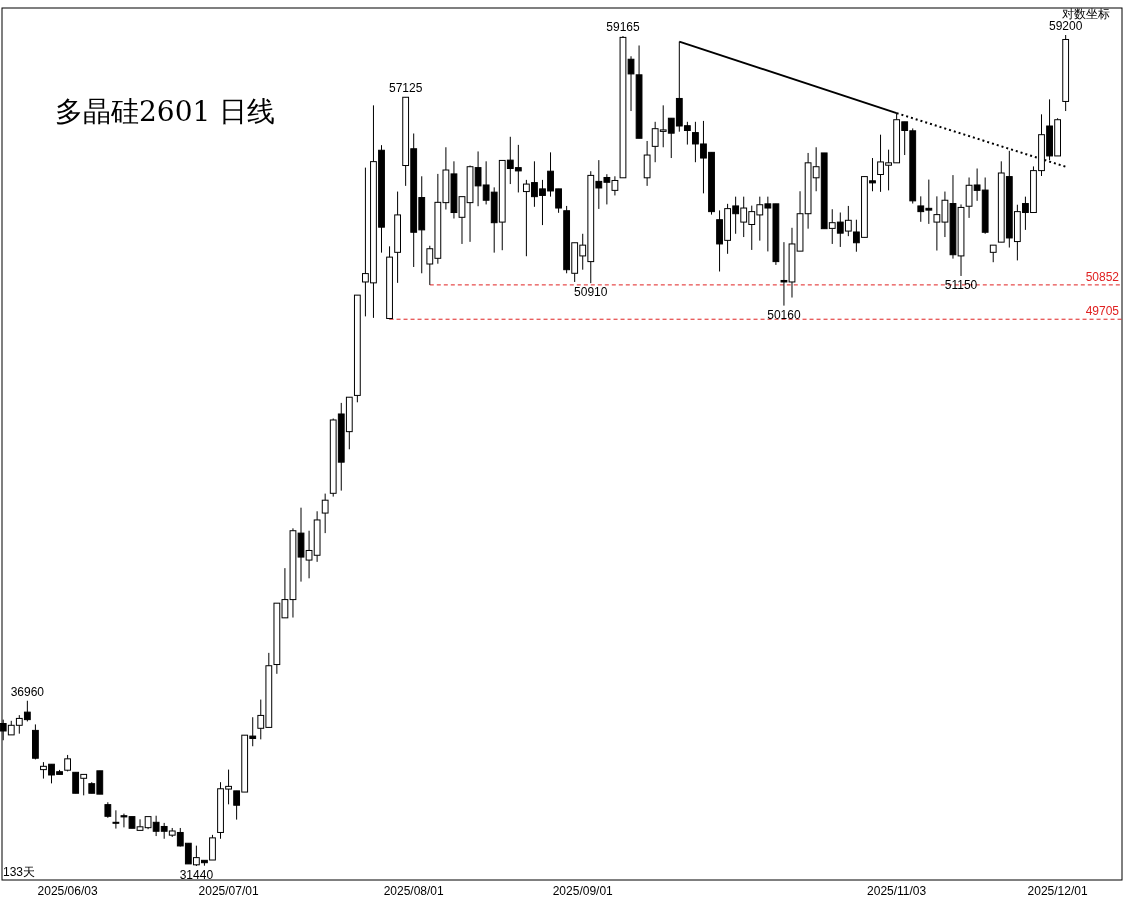 This screenshot has width=1124, height=899. What do you see at coordinates (67, 891) in the screenshot?
I see `x-tick-label: 2025/06/03` at bounding box center [67, 891].